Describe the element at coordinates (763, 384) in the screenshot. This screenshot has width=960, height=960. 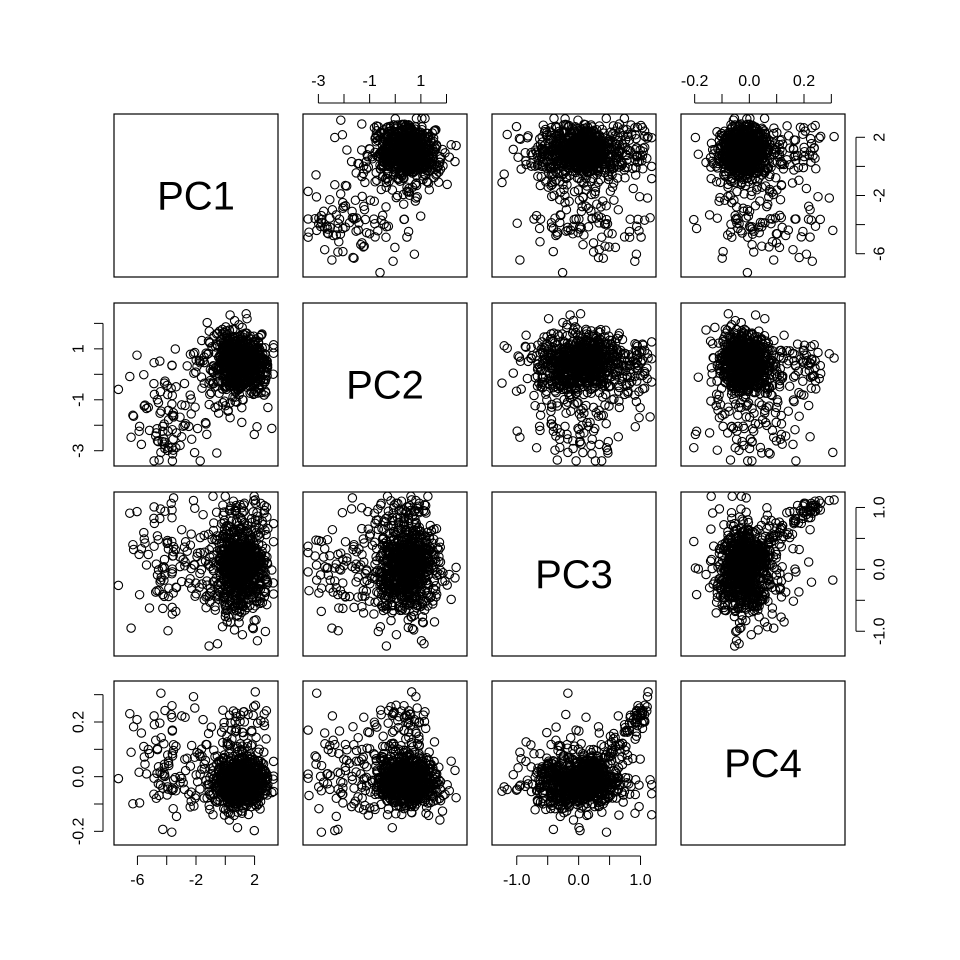
I see `panel-PC2-vs-PC4` at that location.